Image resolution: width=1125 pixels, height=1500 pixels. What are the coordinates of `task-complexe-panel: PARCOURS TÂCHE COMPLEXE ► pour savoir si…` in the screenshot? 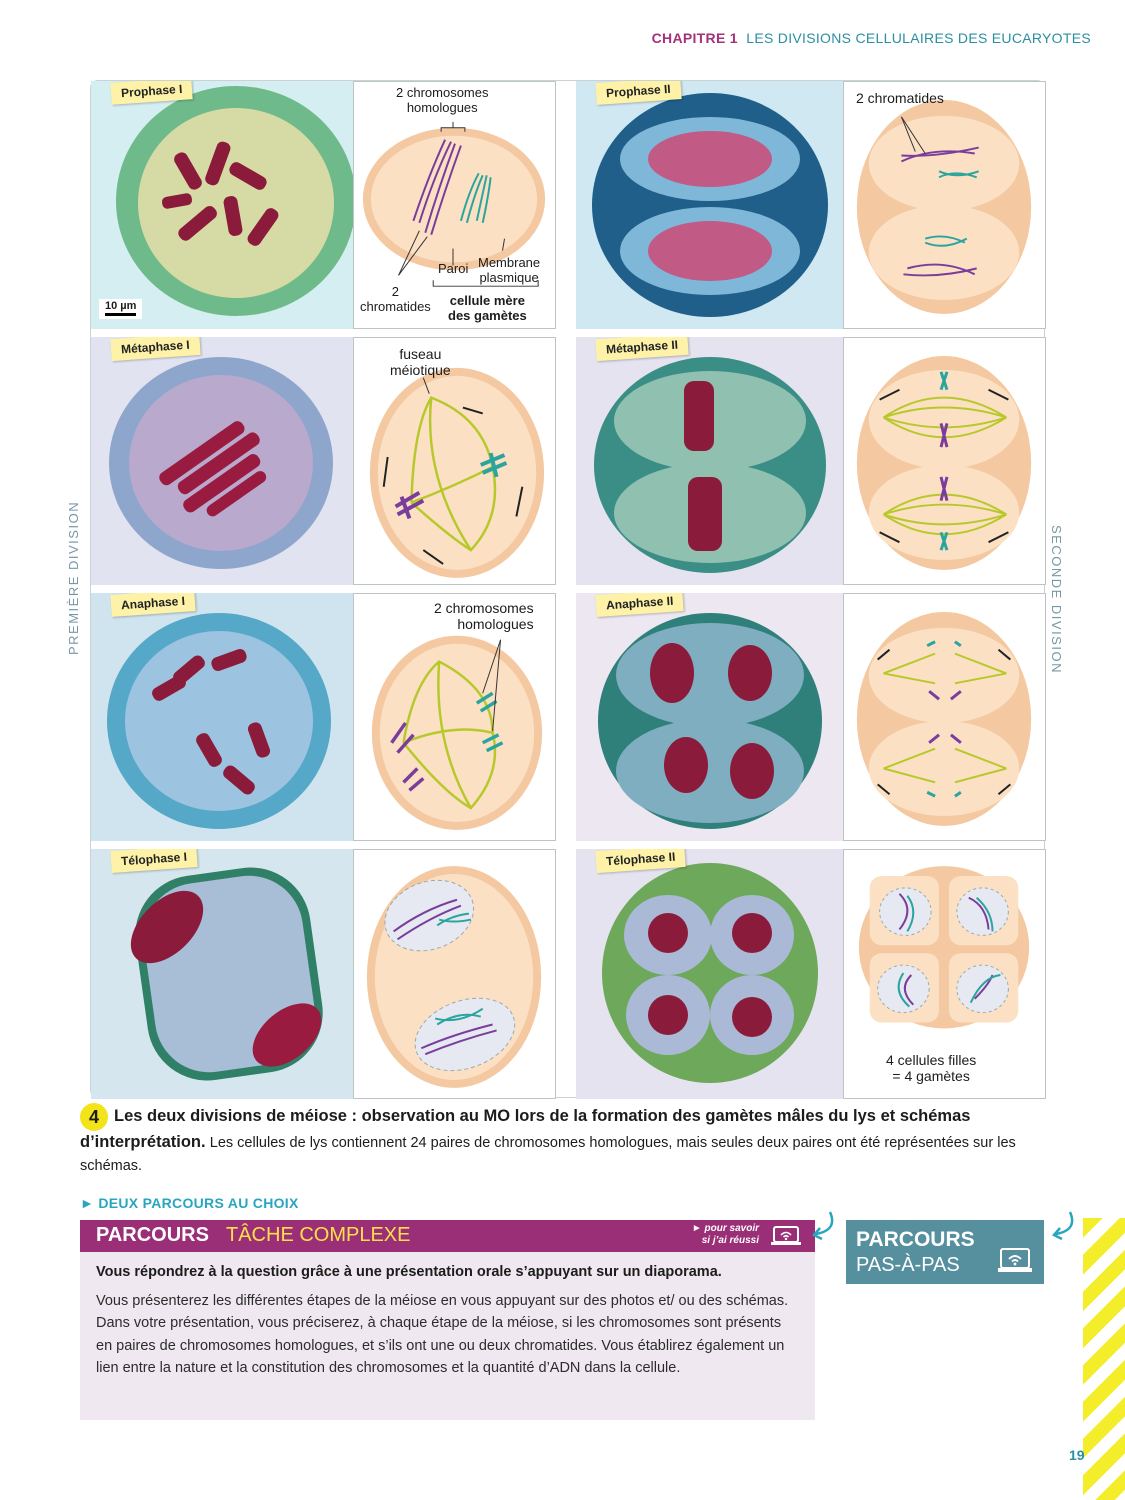 It's located at (447, 1320).